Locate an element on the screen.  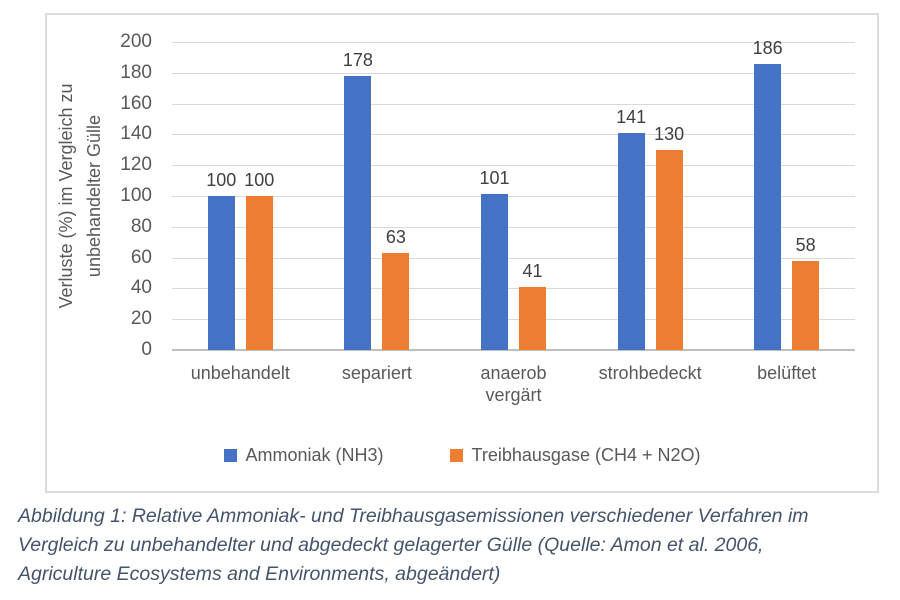
bar-ammoniak-nh3-separiert is located at coordinates (358, 212).